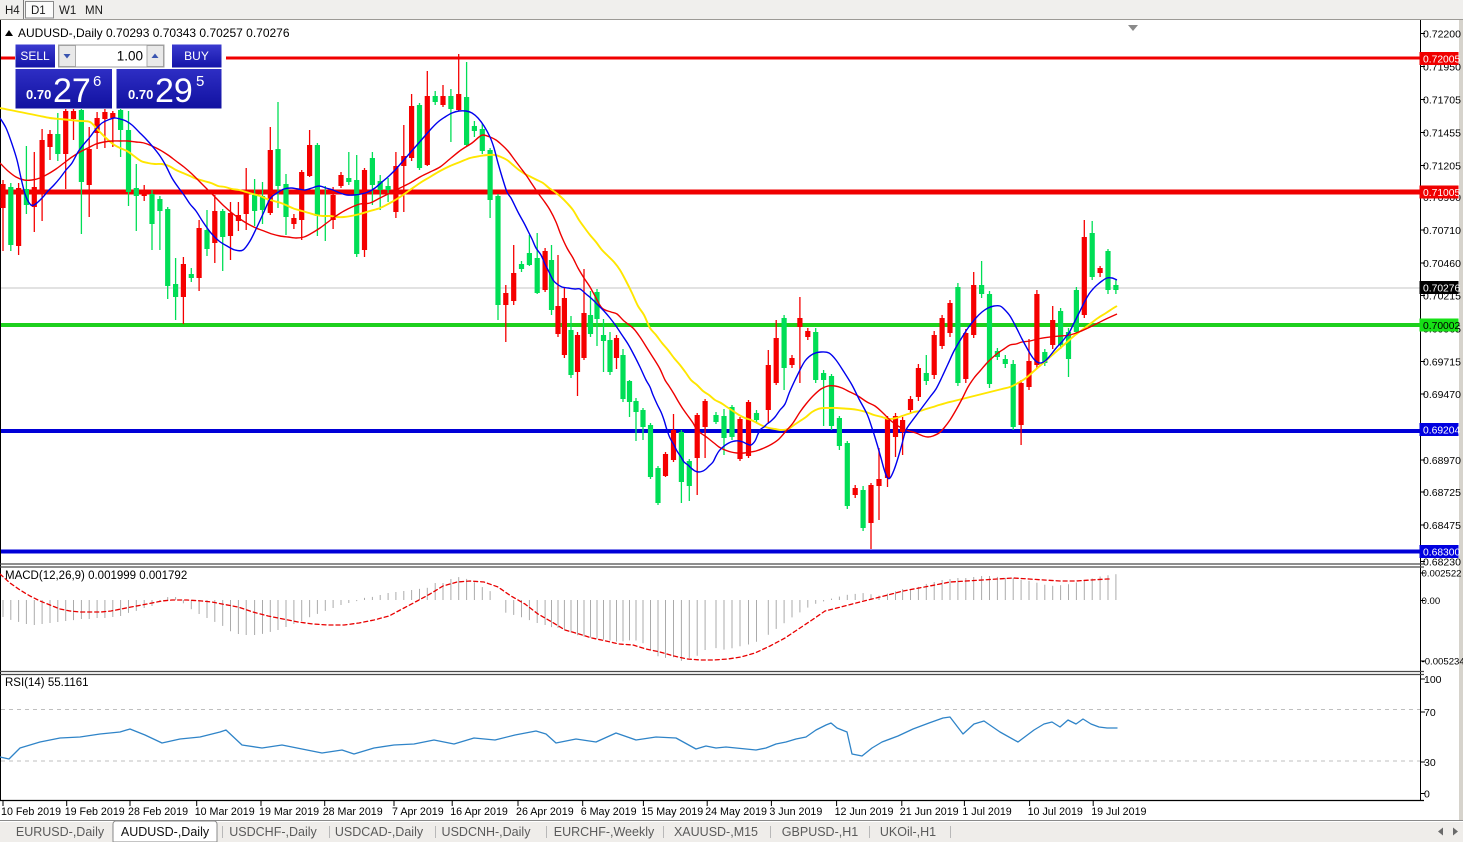 The image size is (1463, 847). Describe the element at coordinates (196, 56) in the screenshot. I see `svg-text: BUY` at that location.